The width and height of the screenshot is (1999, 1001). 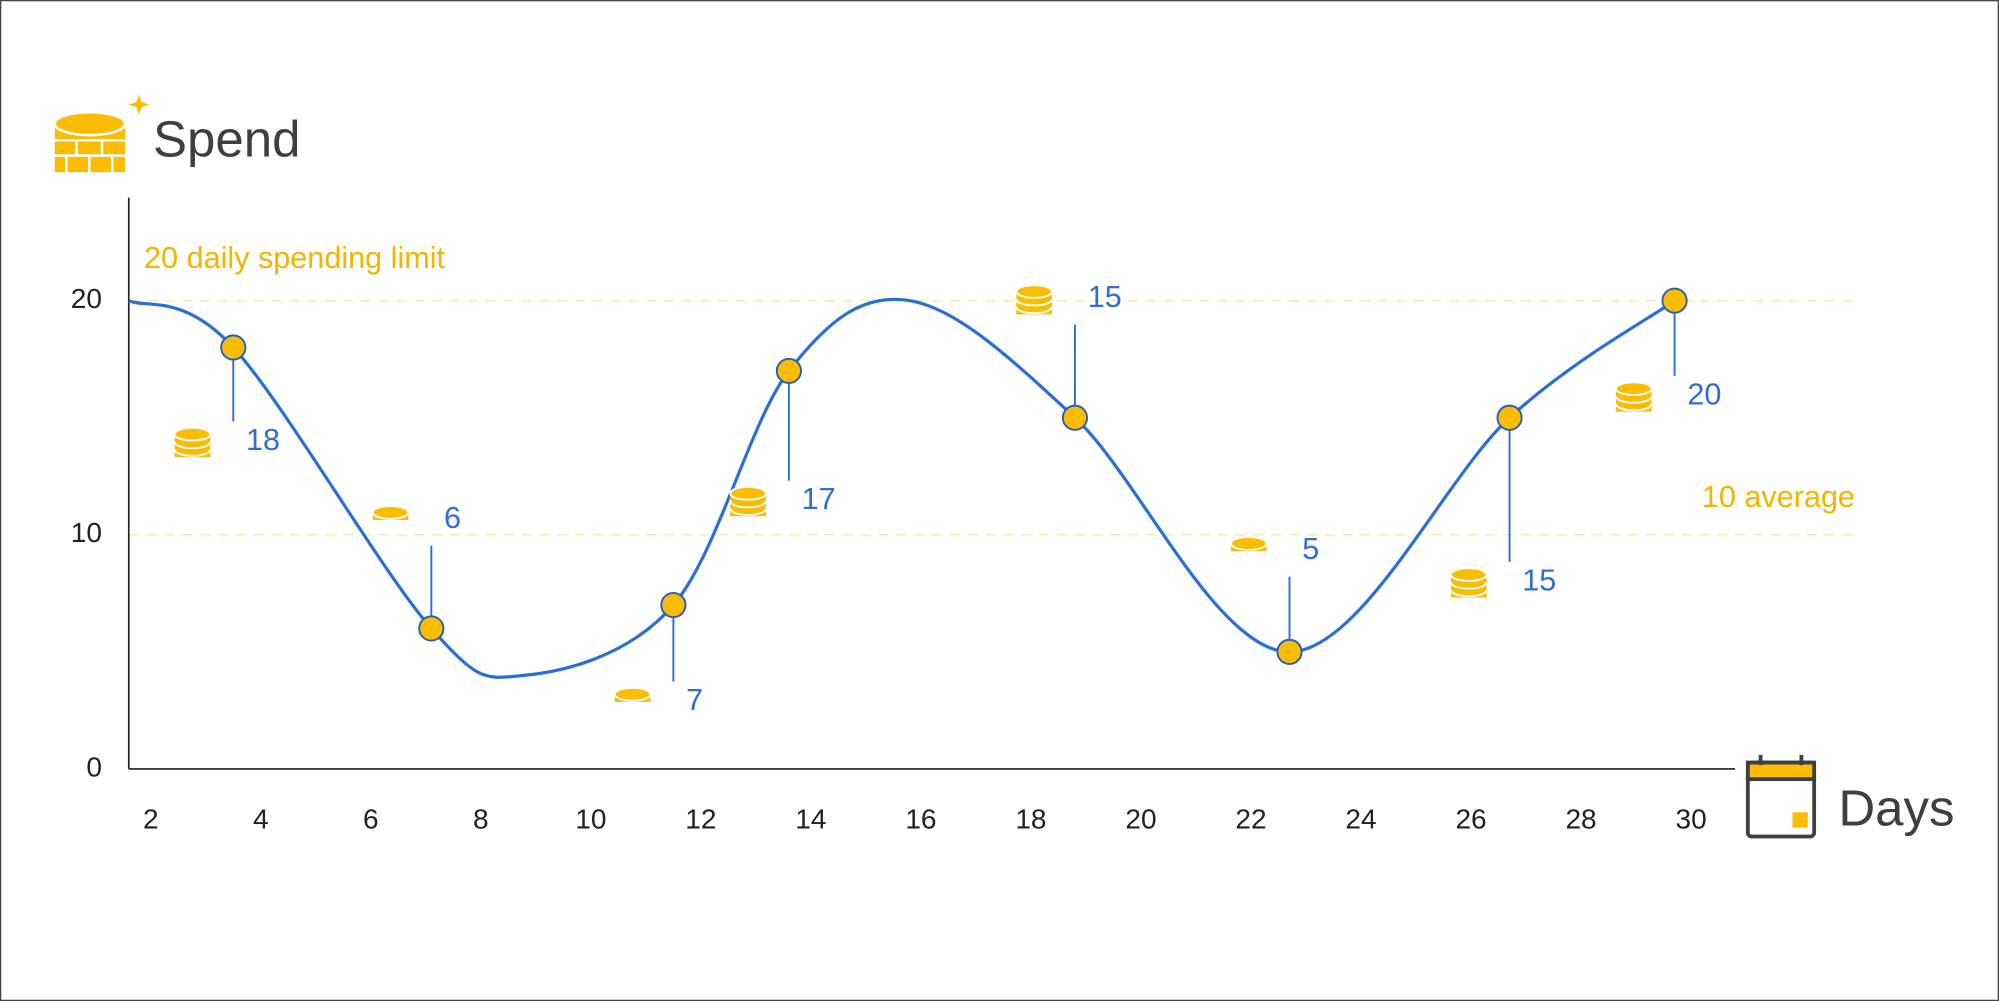 I want to click on x-axis-label: Days, so click(x=1896, y=808).